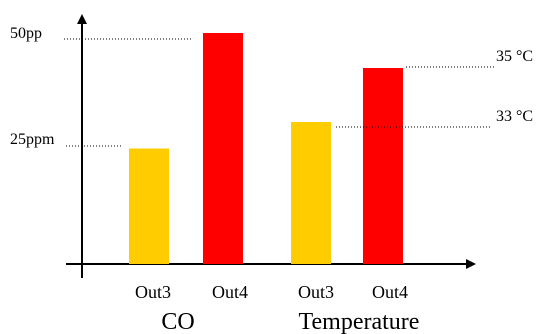  Describe the element at coordinates (514, 116) in the screenshot. I see `reference-label-temperature-out3: 33 °C` at that location.